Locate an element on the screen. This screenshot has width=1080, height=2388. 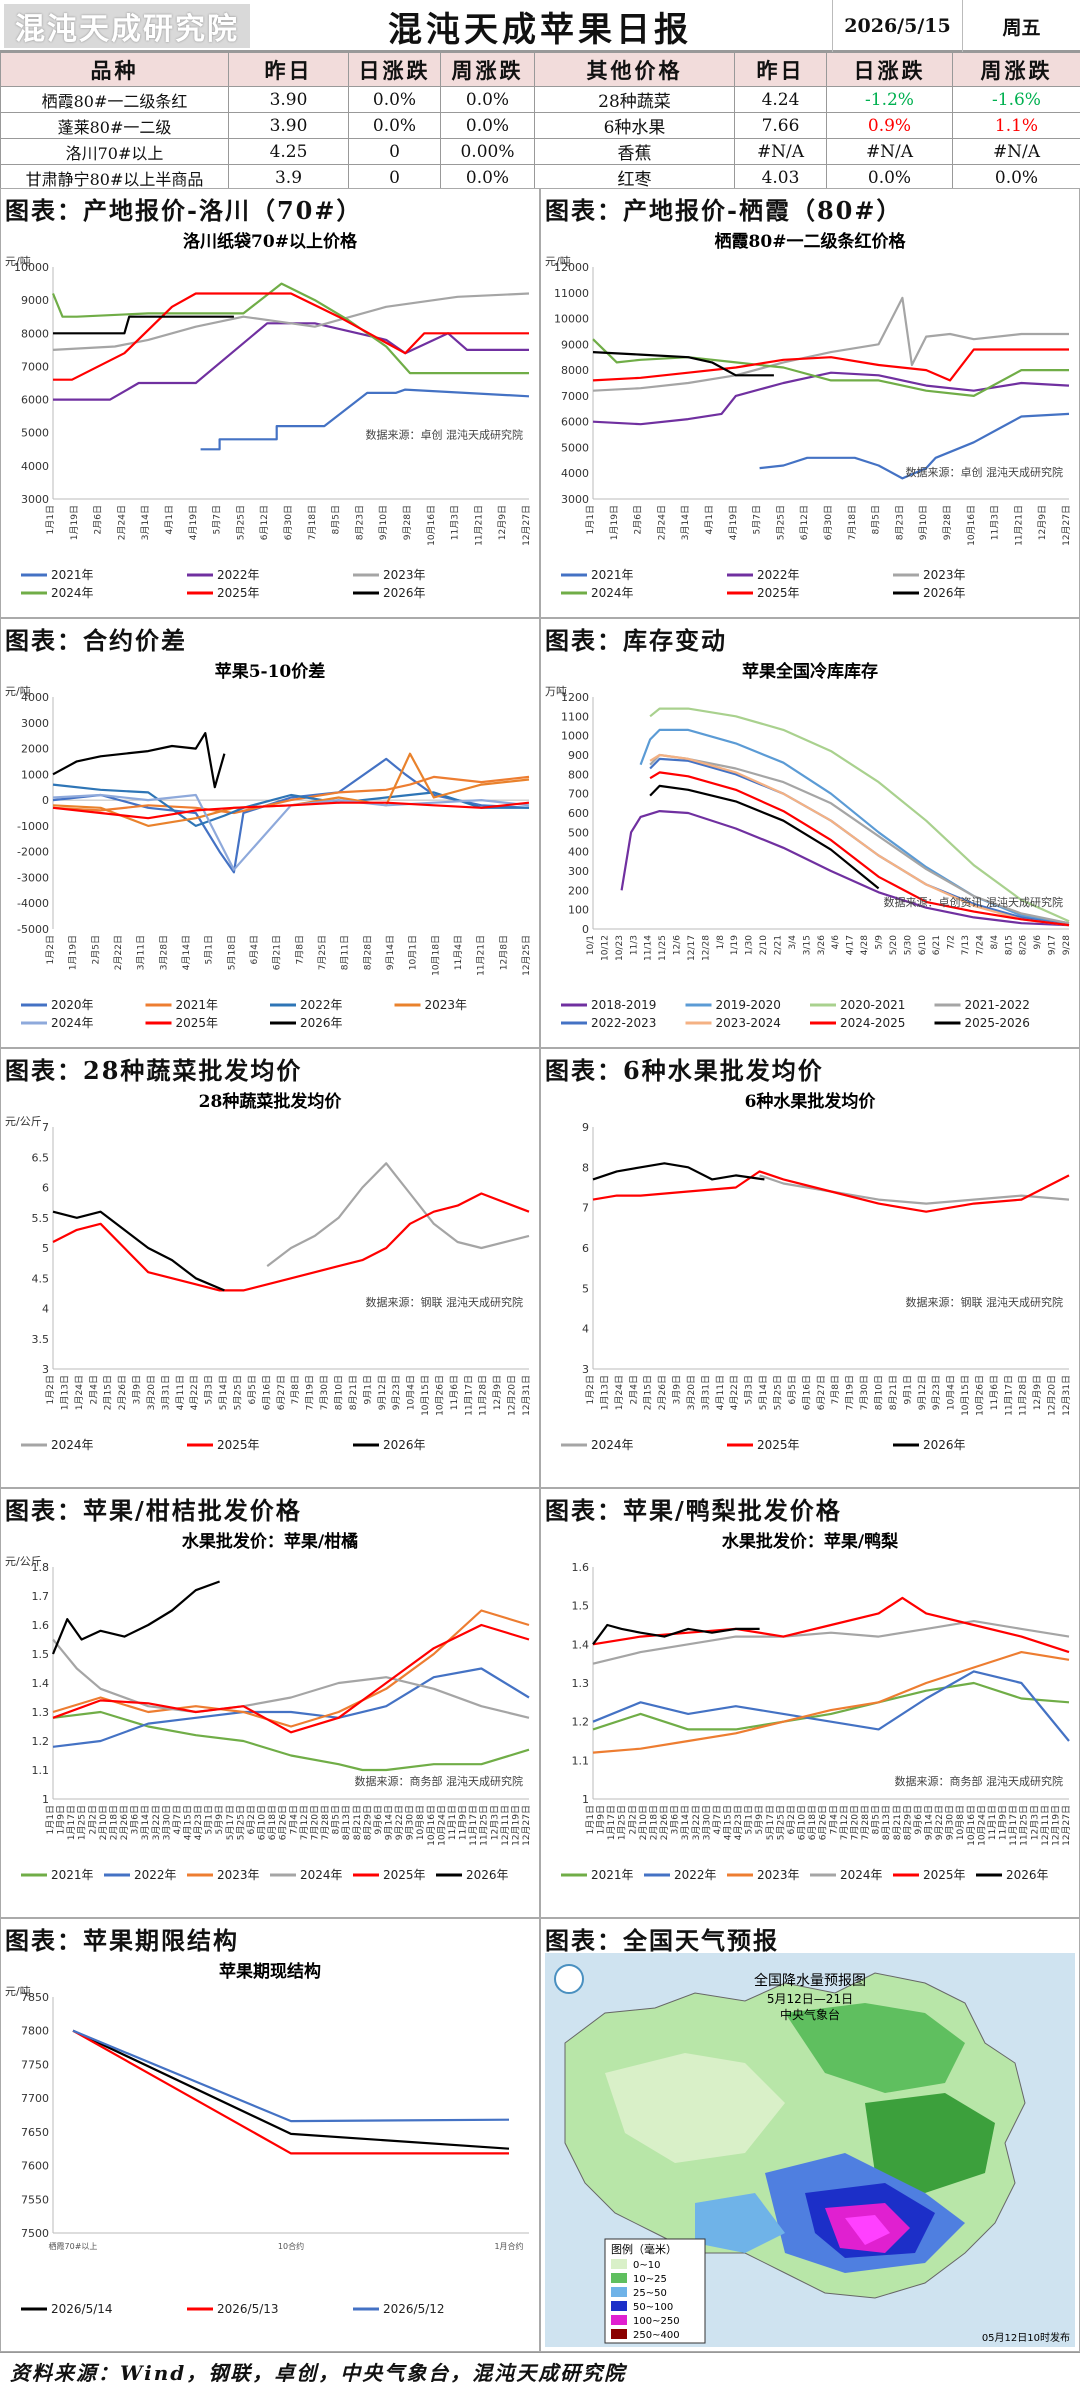
x-tick-label: 6月21日 is located at coordinates (277, 952).